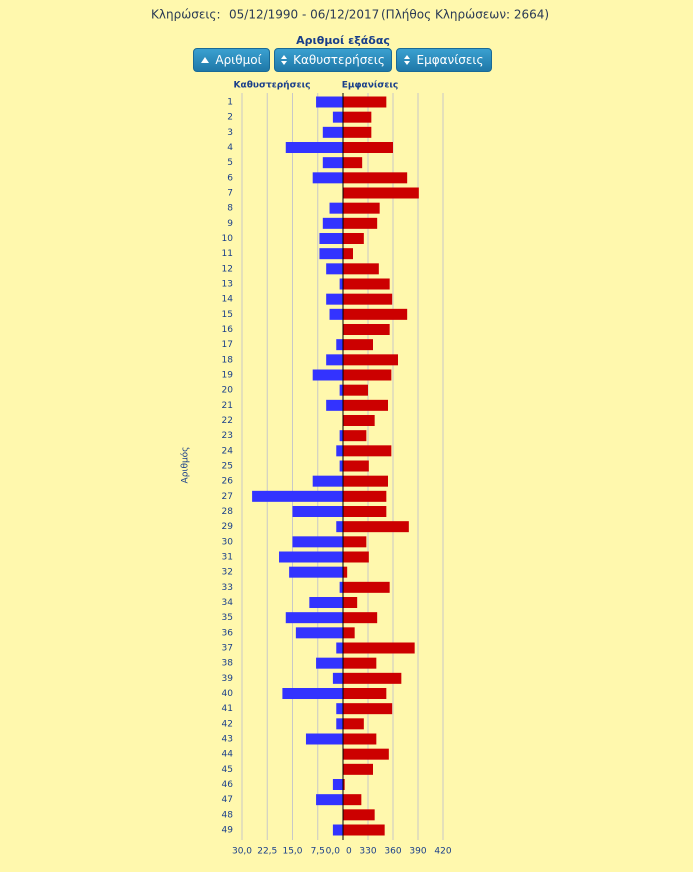 The width and height of the screenshot is (693, 872). Describe the element at coordinates (292, 852) in the screenshot. I see `x-tick-label: 15,0` at that location.